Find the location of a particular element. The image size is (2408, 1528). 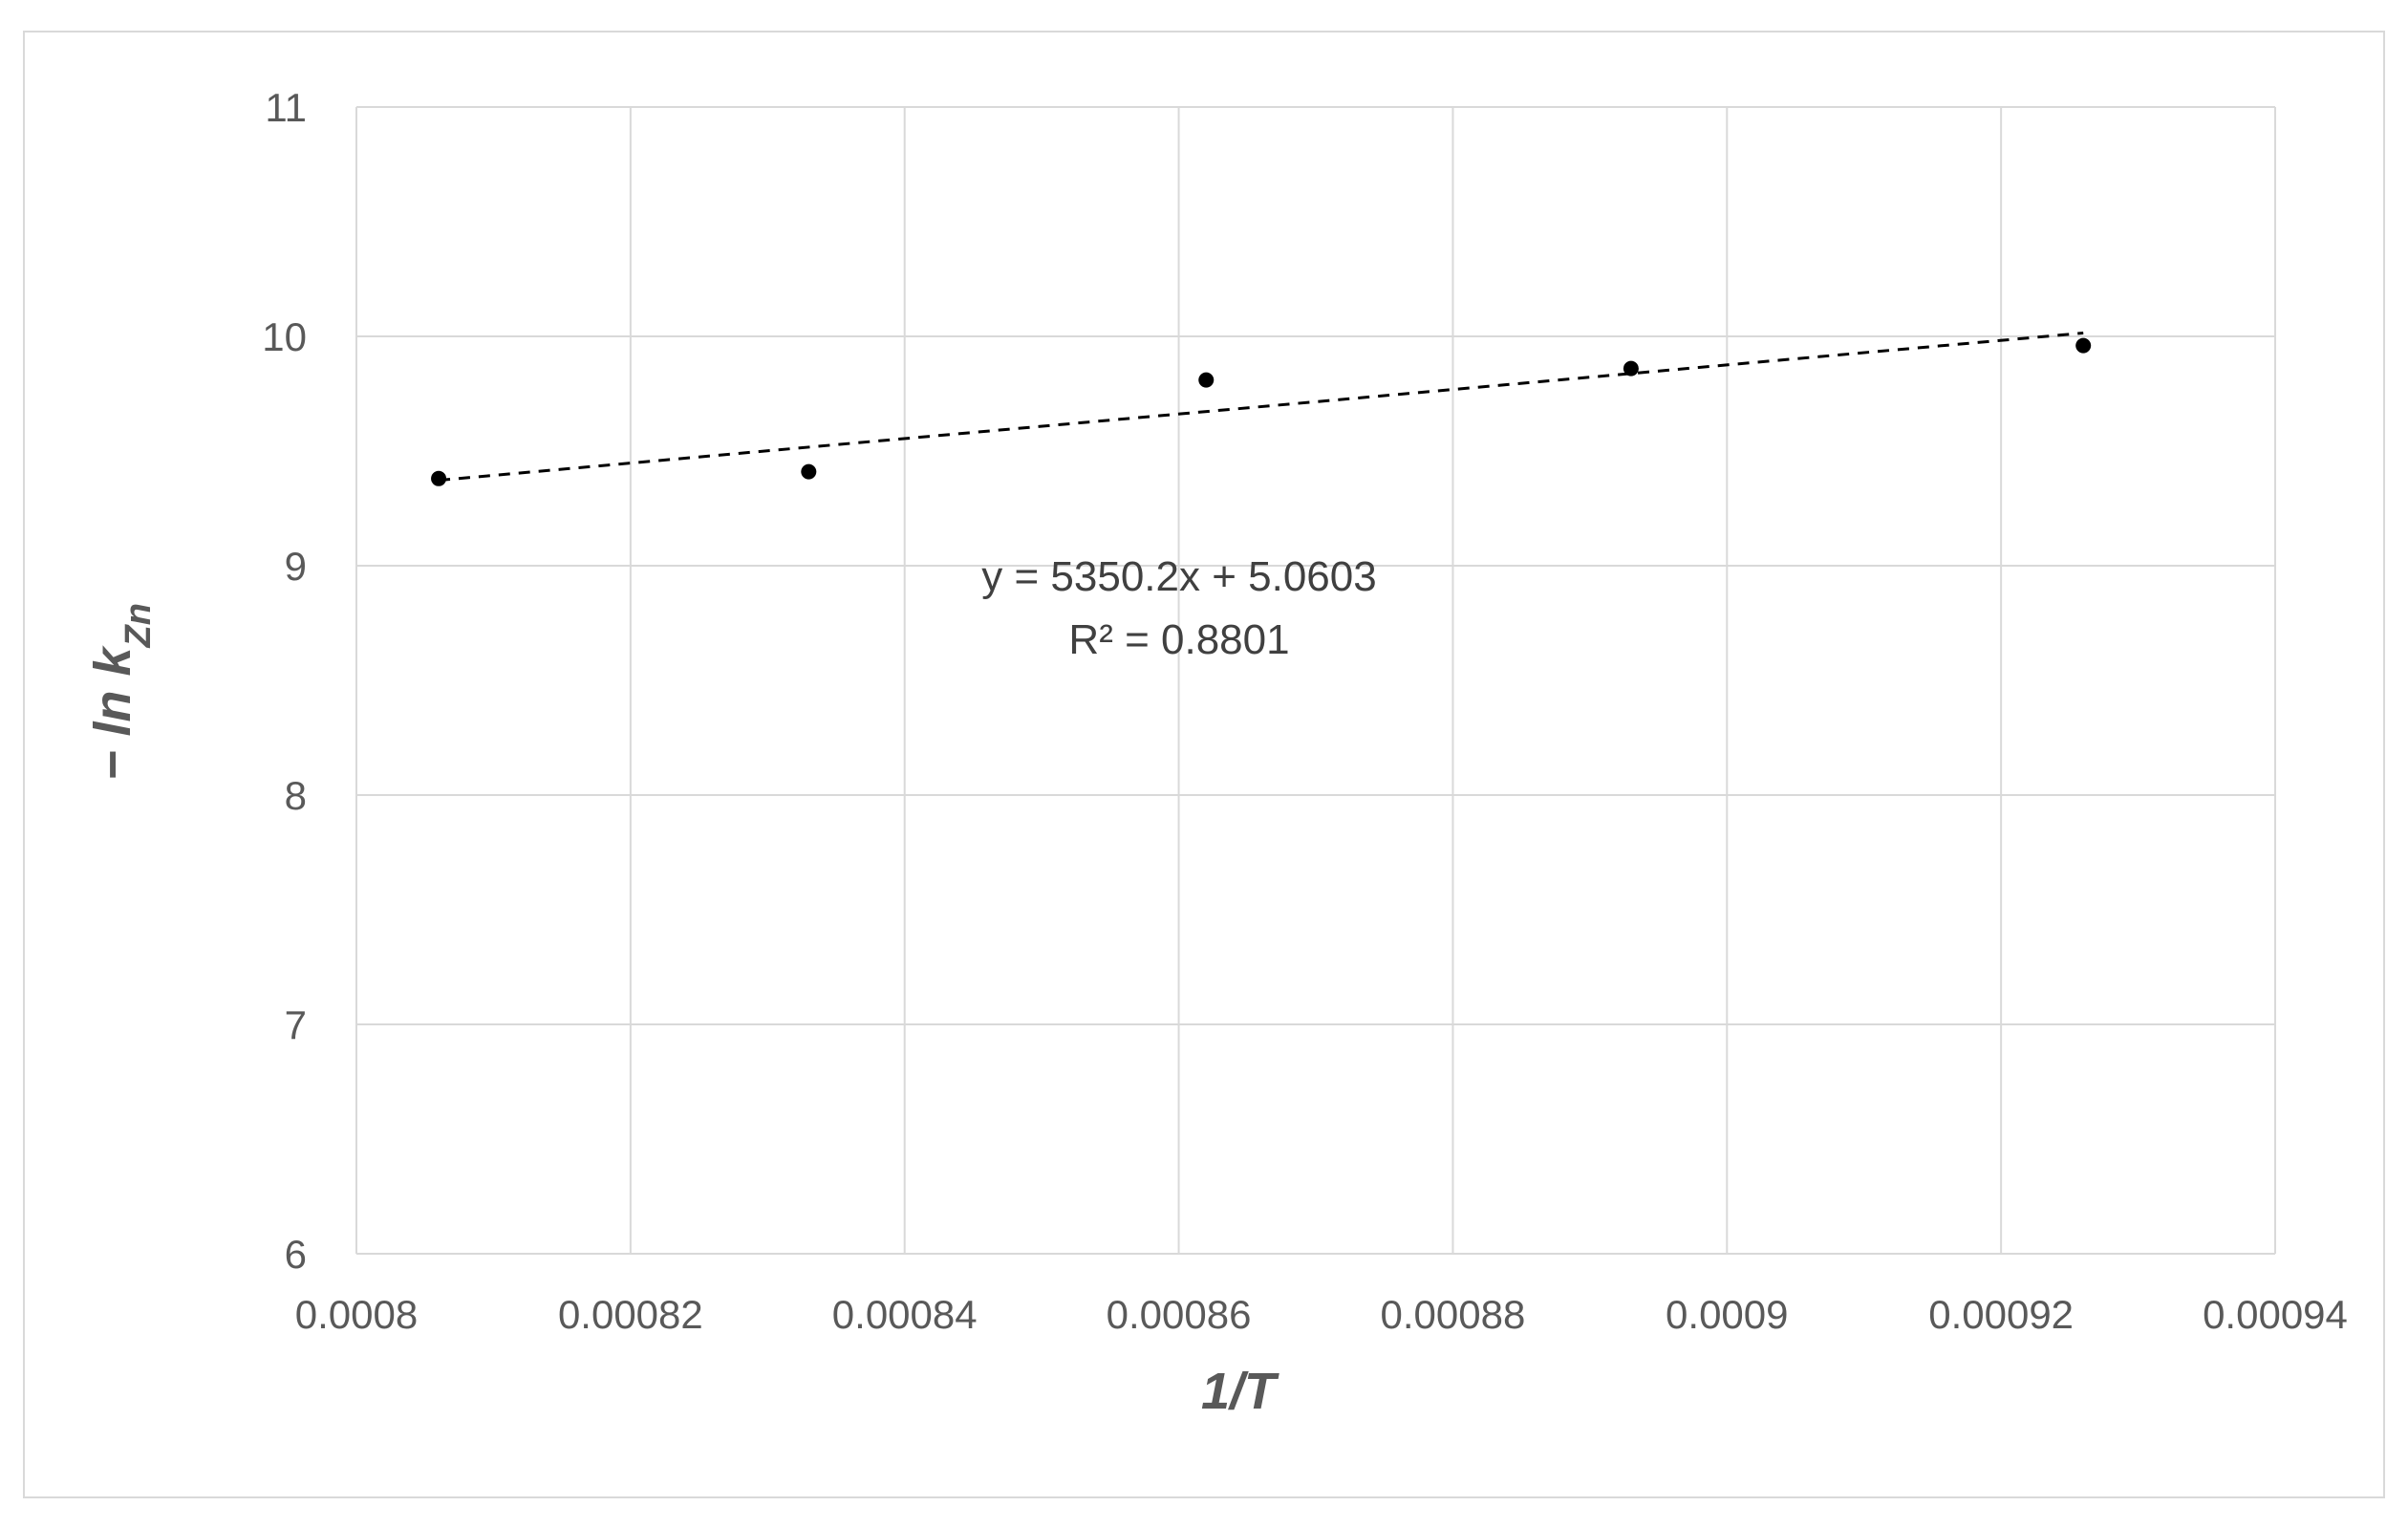

y-tick-label: 9 is located at coordinates (296, 567).